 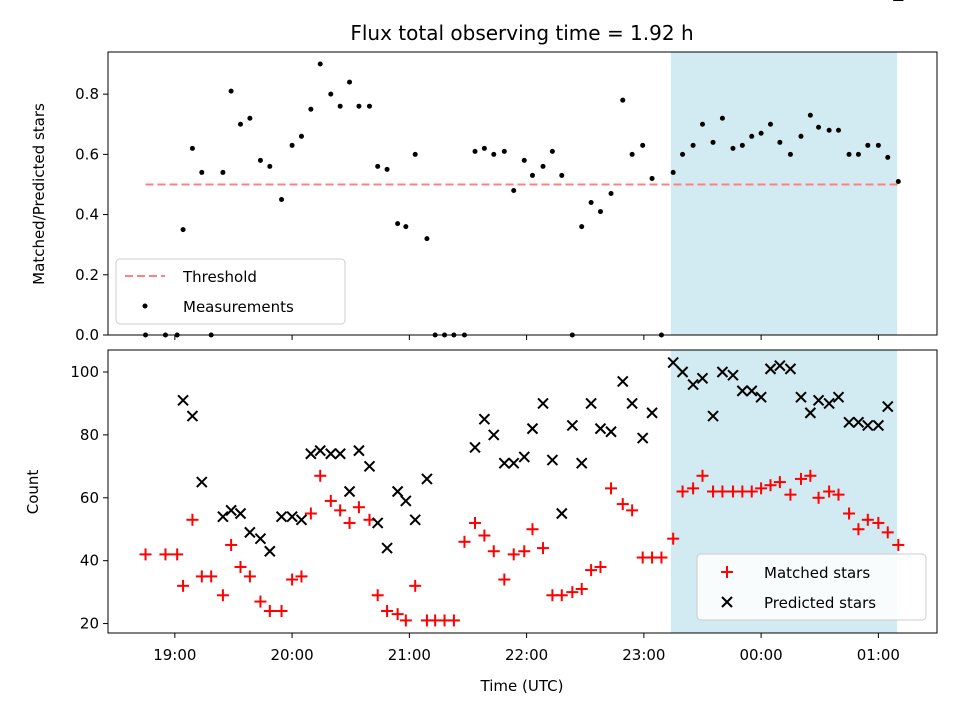 I want to click on top-y-tick-label: 0.6, so click(x=87, y=154).